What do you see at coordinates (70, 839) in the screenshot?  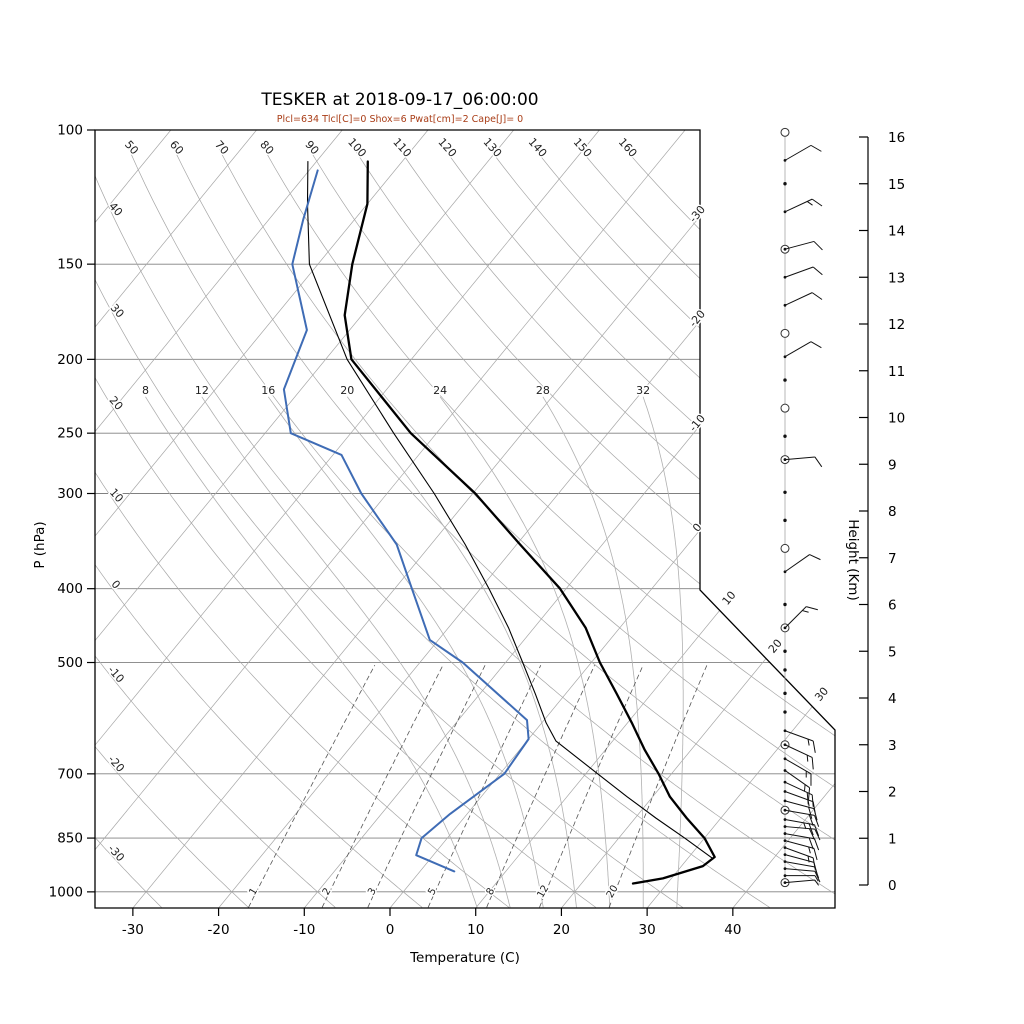 I see `svg-text: 850` at bounding box center [70, 839].